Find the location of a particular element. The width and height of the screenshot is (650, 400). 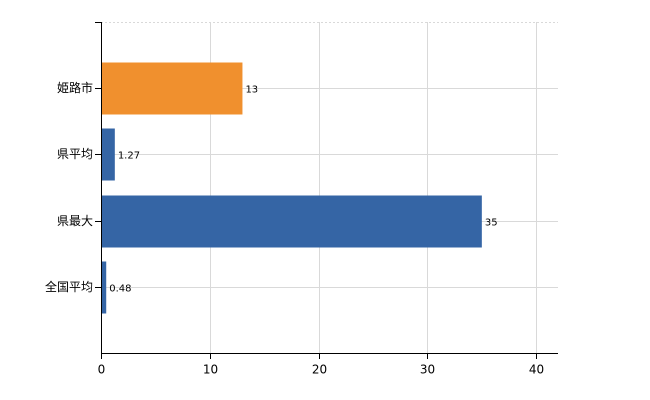

value-label: 0.48 is located at coordinates (120, 289).